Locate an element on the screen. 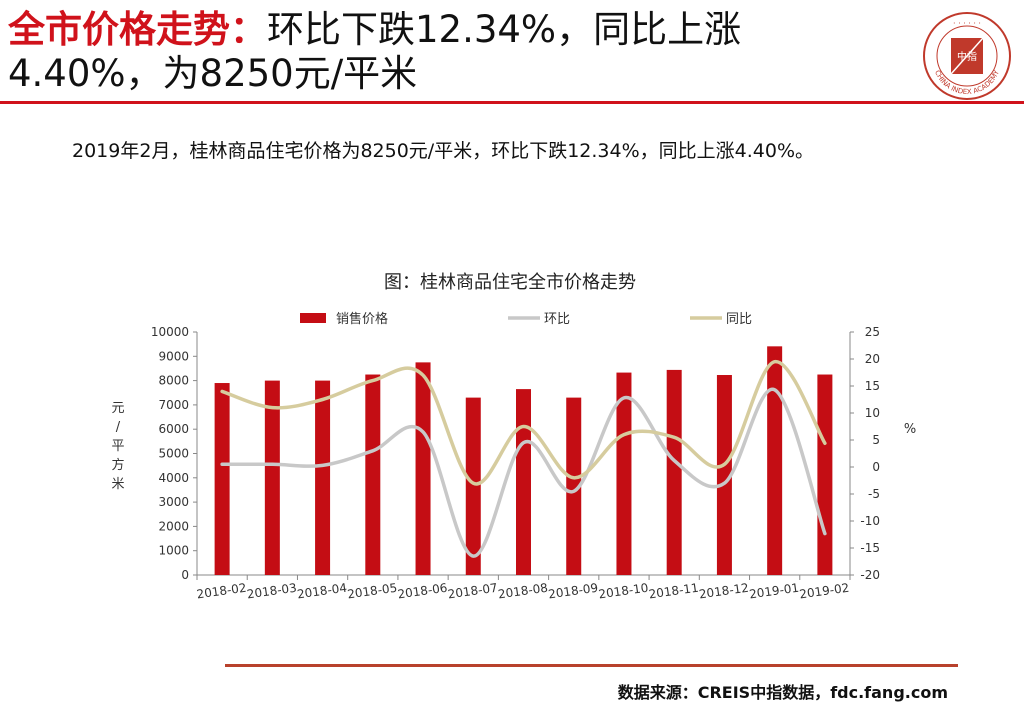 This screenshot has width=1024, height=709. x-tick-label: 2018-07 is located at coordinates (473, 591).